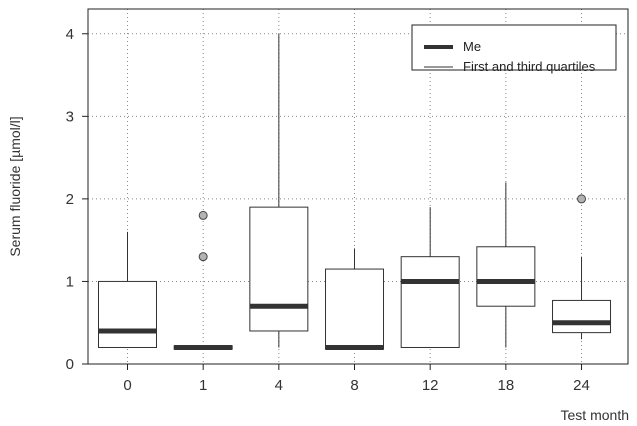 The image size is (637, 426). Describe the element at coordinates (279, 385) in the screenshot. I see `x-tick-label-4: 4` at that location.